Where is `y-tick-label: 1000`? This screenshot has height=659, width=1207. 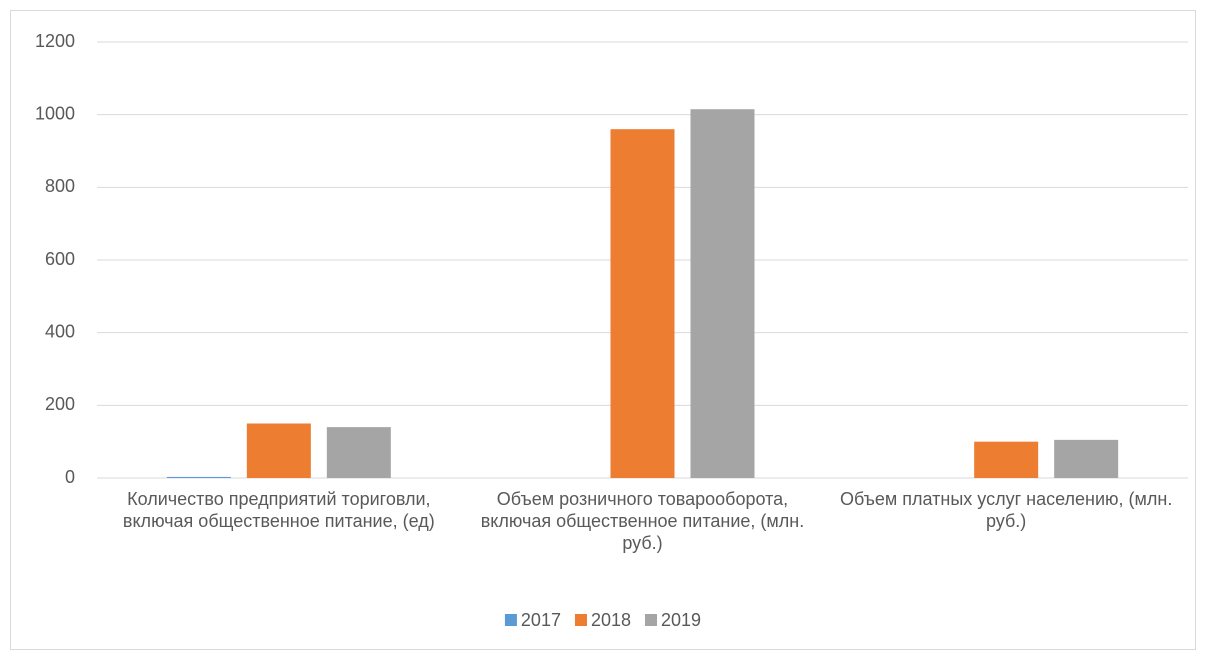
y-tick-label: 1000 is located at coordinates (55, 113).